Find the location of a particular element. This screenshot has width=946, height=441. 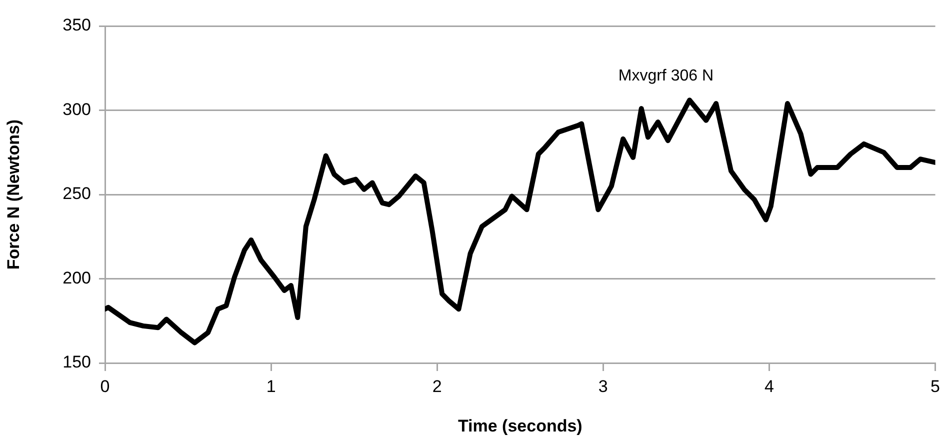

x-tick-label: 4 is located at coordinates (769, 386).